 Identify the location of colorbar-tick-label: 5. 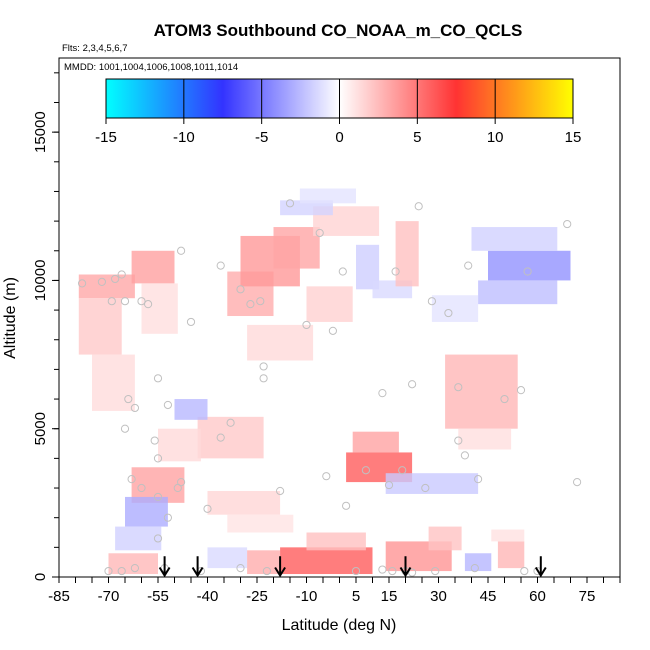
(417, 137).